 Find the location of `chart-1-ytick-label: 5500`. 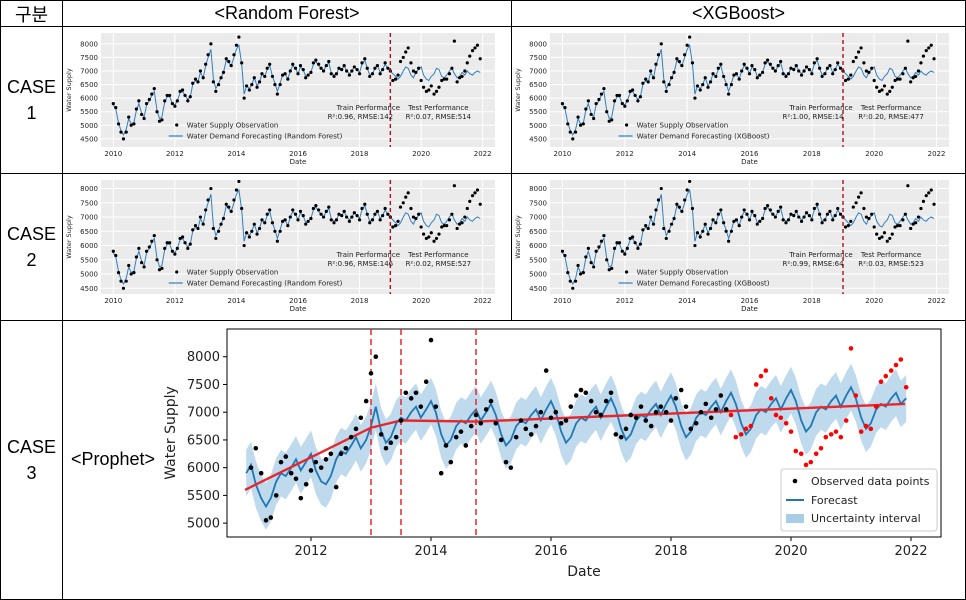

chart-1-ytick-label: 5500 is located at coordinates (538, 112).